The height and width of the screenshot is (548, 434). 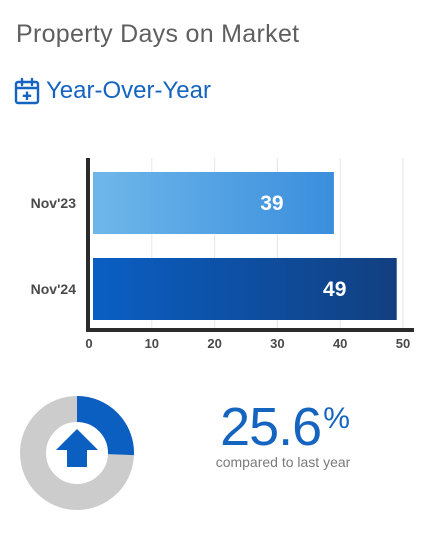 What do you see at coordinates (403, 343) in the screenshot?
I see `x-tick-label: 50` at bounding box center [403, 343].